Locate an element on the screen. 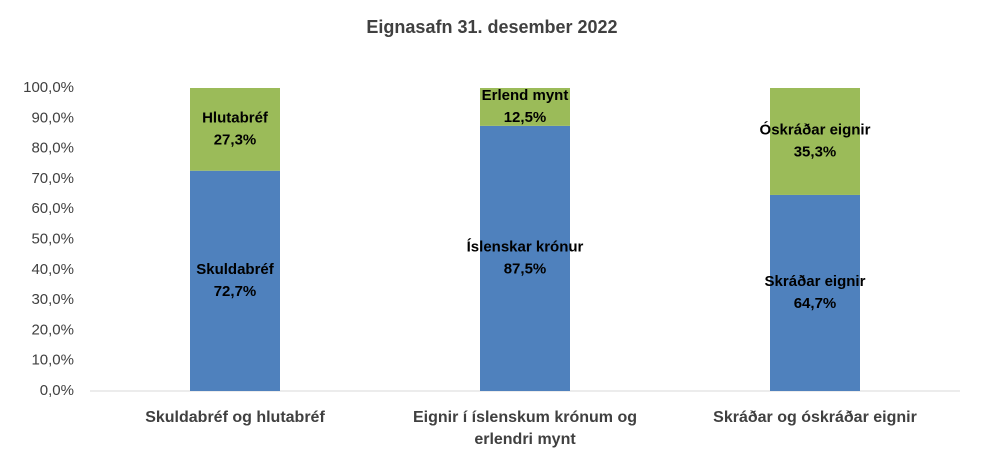  value-label: 12,5% is located at coordinates (525, 117).